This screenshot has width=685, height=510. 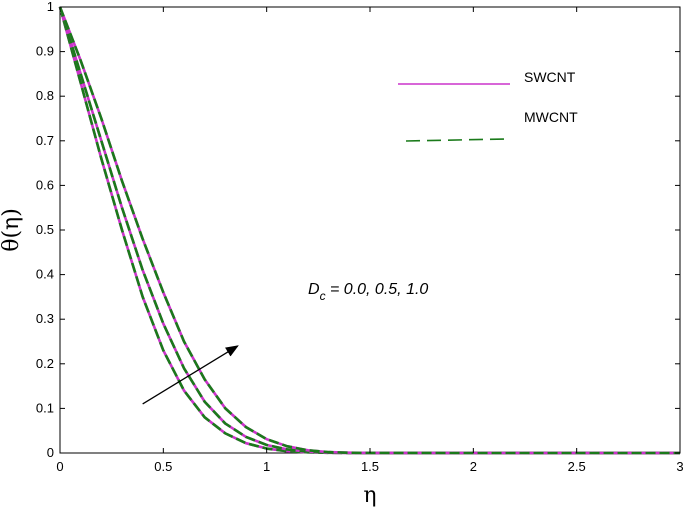 What do you see at coordinates (314, 289) in the screenshot?
I see `annotation-symbol: D` at bounding box center [314, 289].